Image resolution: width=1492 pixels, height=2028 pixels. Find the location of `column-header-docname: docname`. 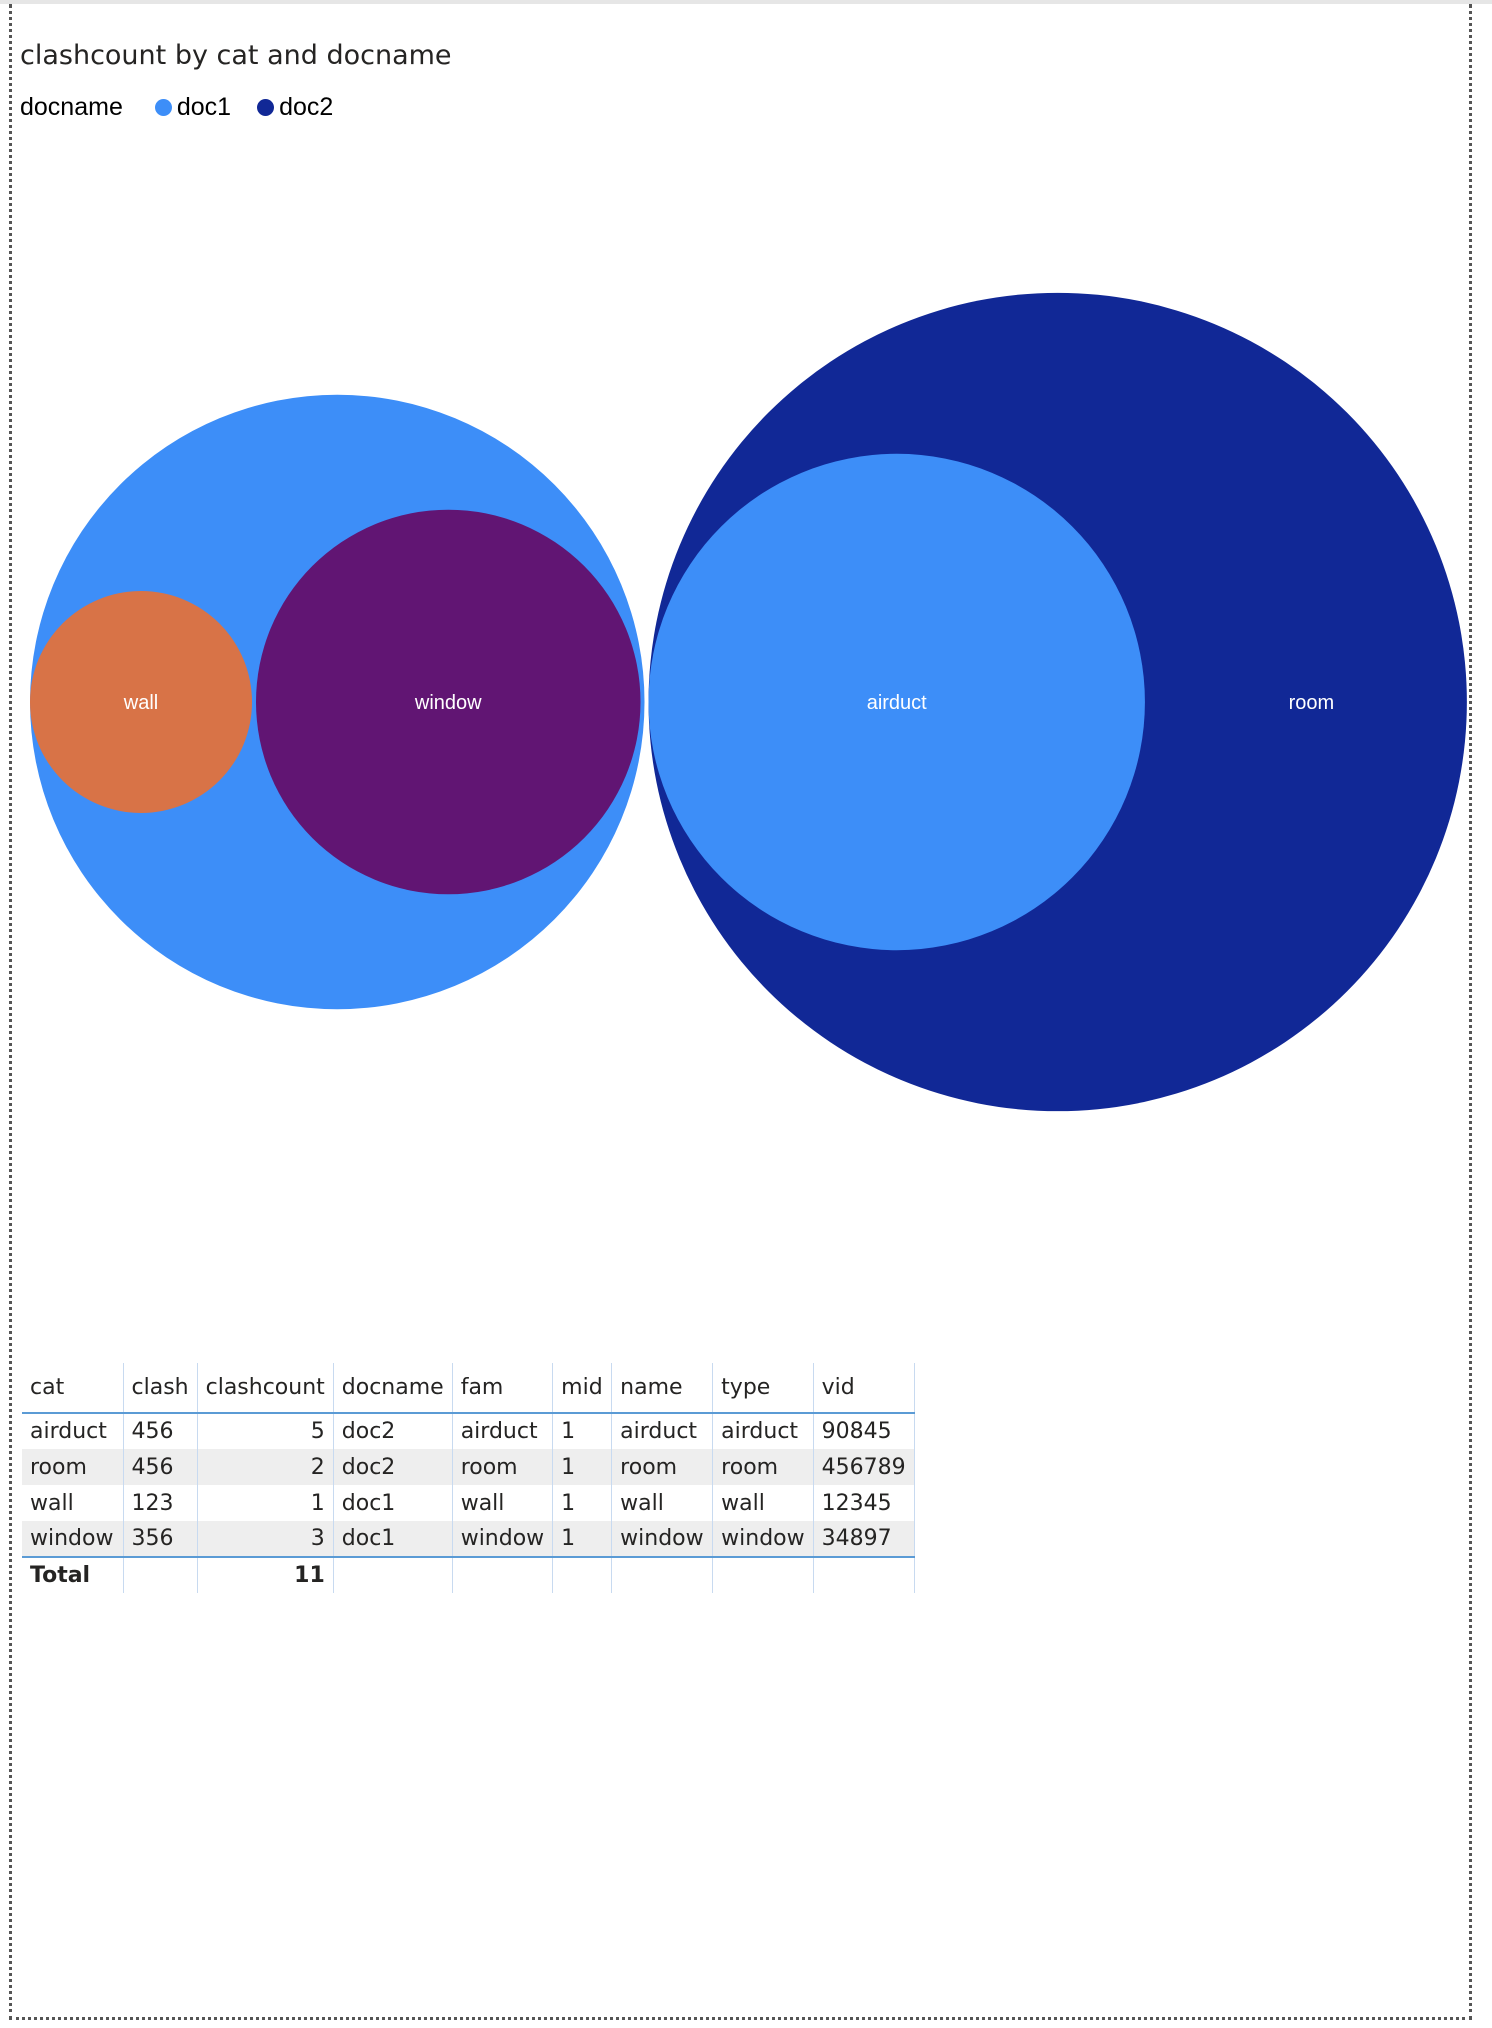

column-header-docname: docname is located at coordinates (393, 1388).